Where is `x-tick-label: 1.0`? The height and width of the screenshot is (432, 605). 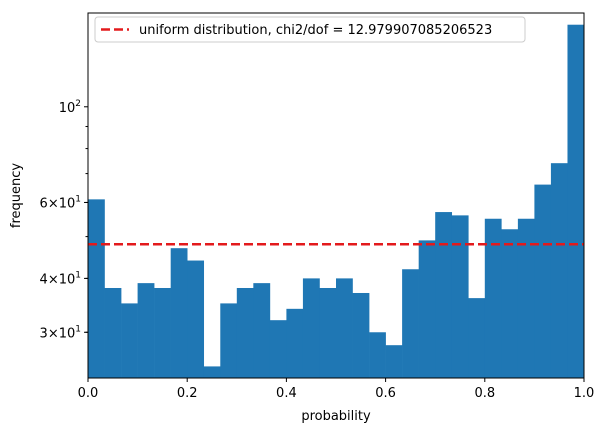 x-tick-label: 1.0 is located at coordinates (584, 393).